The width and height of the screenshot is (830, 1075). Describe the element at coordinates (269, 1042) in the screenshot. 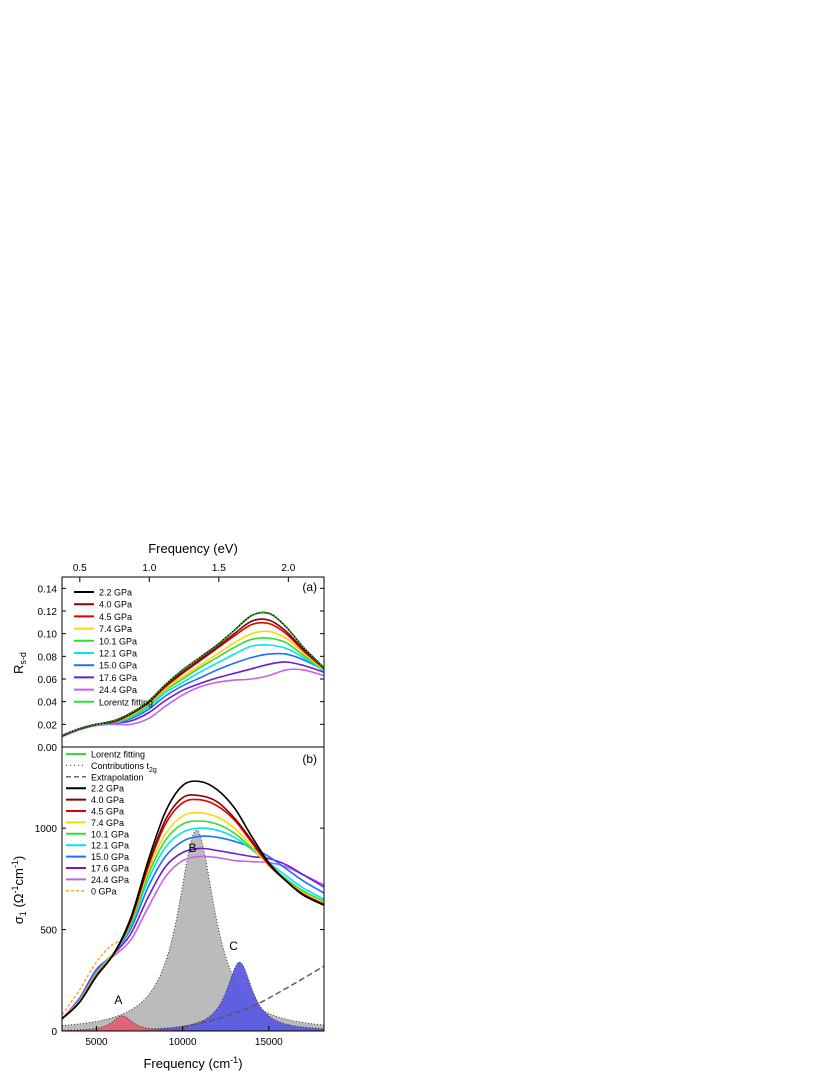

I see `x-tick-label: 15000` at that location.